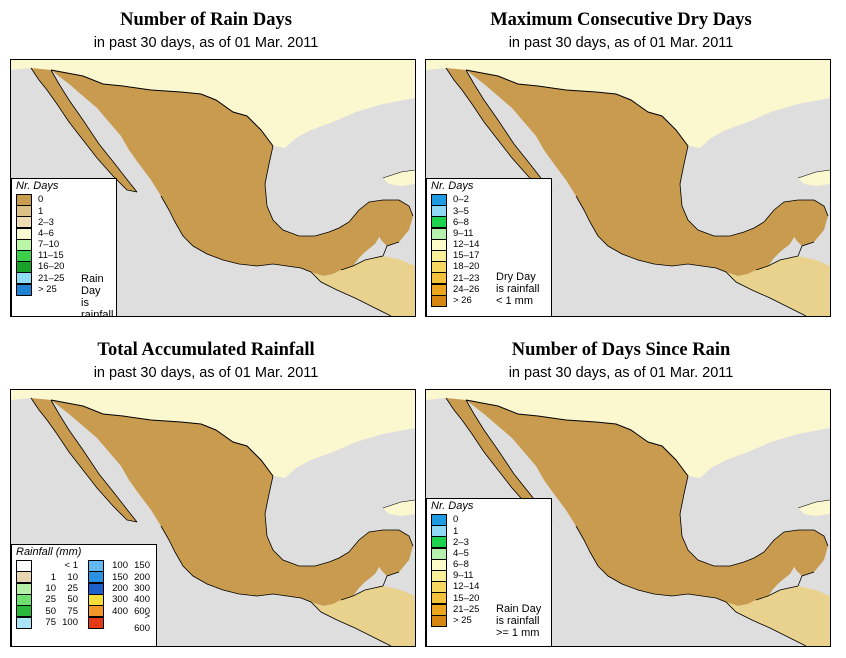 Image resolution: width=846 pixels, height=658 pixels. I want to click on legend-item: 3–5, so click(489, 211).